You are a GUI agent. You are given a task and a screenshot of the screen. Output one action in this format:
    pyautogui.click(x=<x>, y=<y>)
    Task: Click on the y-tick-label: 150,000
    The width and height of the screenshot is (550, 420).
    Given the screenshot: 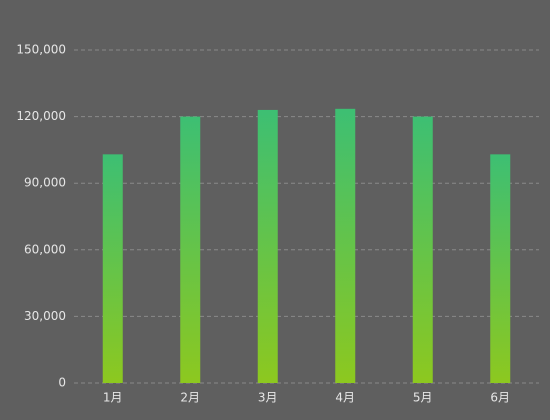 What is the action you would take?
    pyautogui.click(x=41, y=50)
    